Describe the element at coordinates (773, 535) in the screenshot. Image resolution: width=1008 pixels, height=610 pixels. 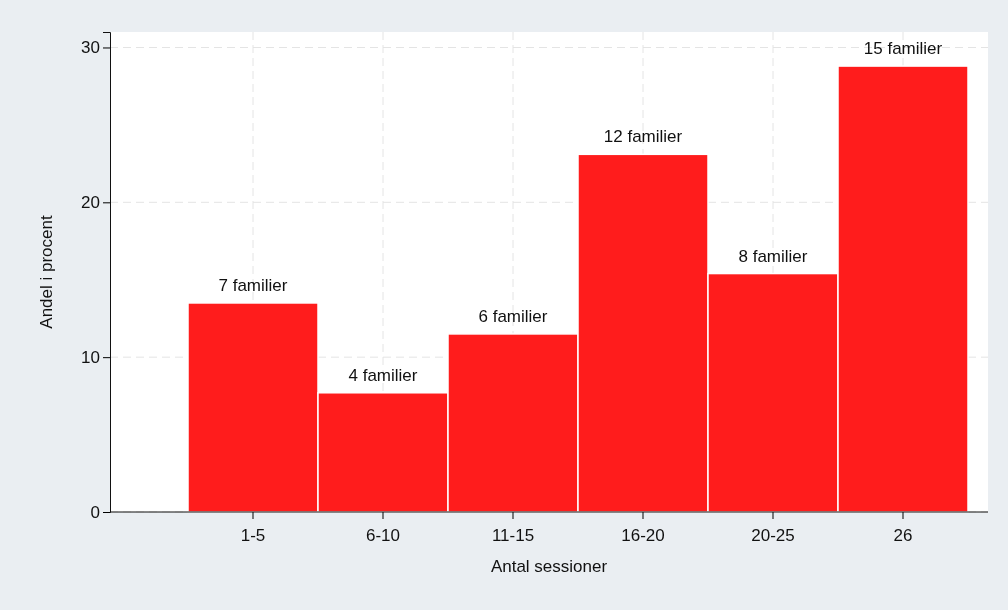
I see `x-tick-label: 20-25` at that location.